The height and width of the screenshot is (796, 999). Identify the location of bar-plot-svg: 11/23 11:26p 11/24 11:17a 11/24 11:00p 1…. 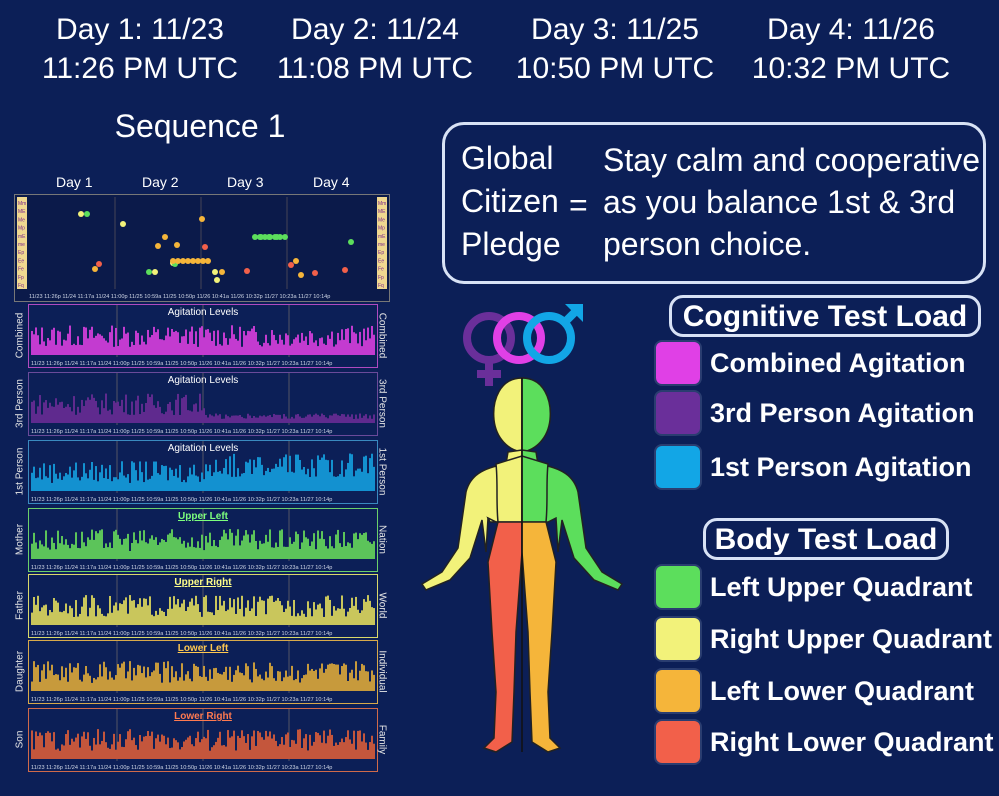
(203, 336).